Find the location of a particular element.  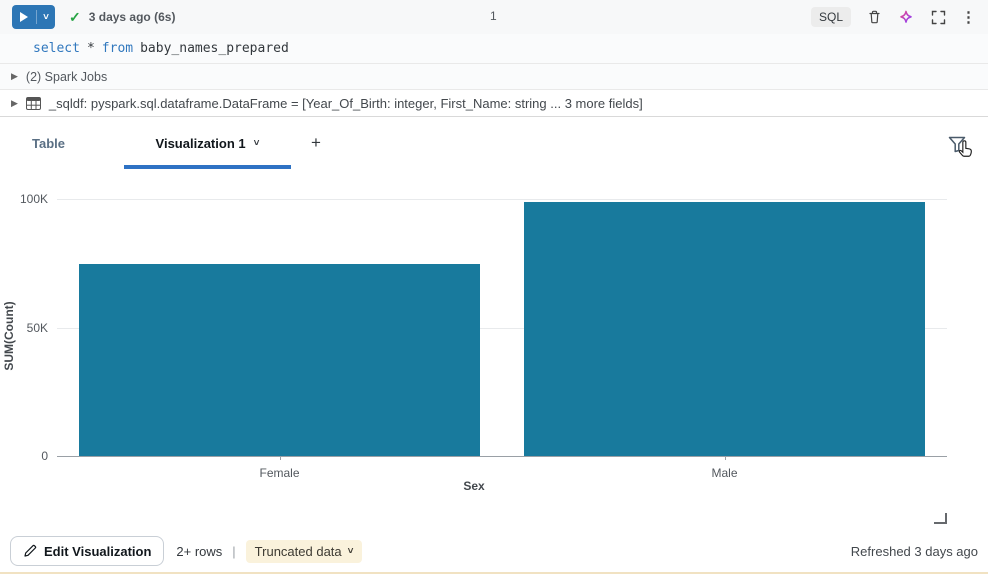

add-visualization-button: + is located at coordinates (316, 142).